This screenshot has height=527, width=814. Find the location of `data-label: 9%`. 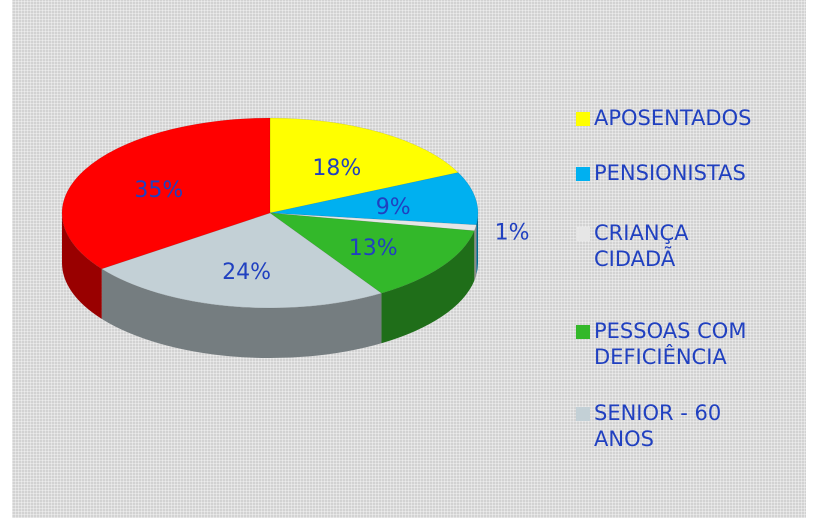

data-label: 9% is located at coordinates (393, 207).